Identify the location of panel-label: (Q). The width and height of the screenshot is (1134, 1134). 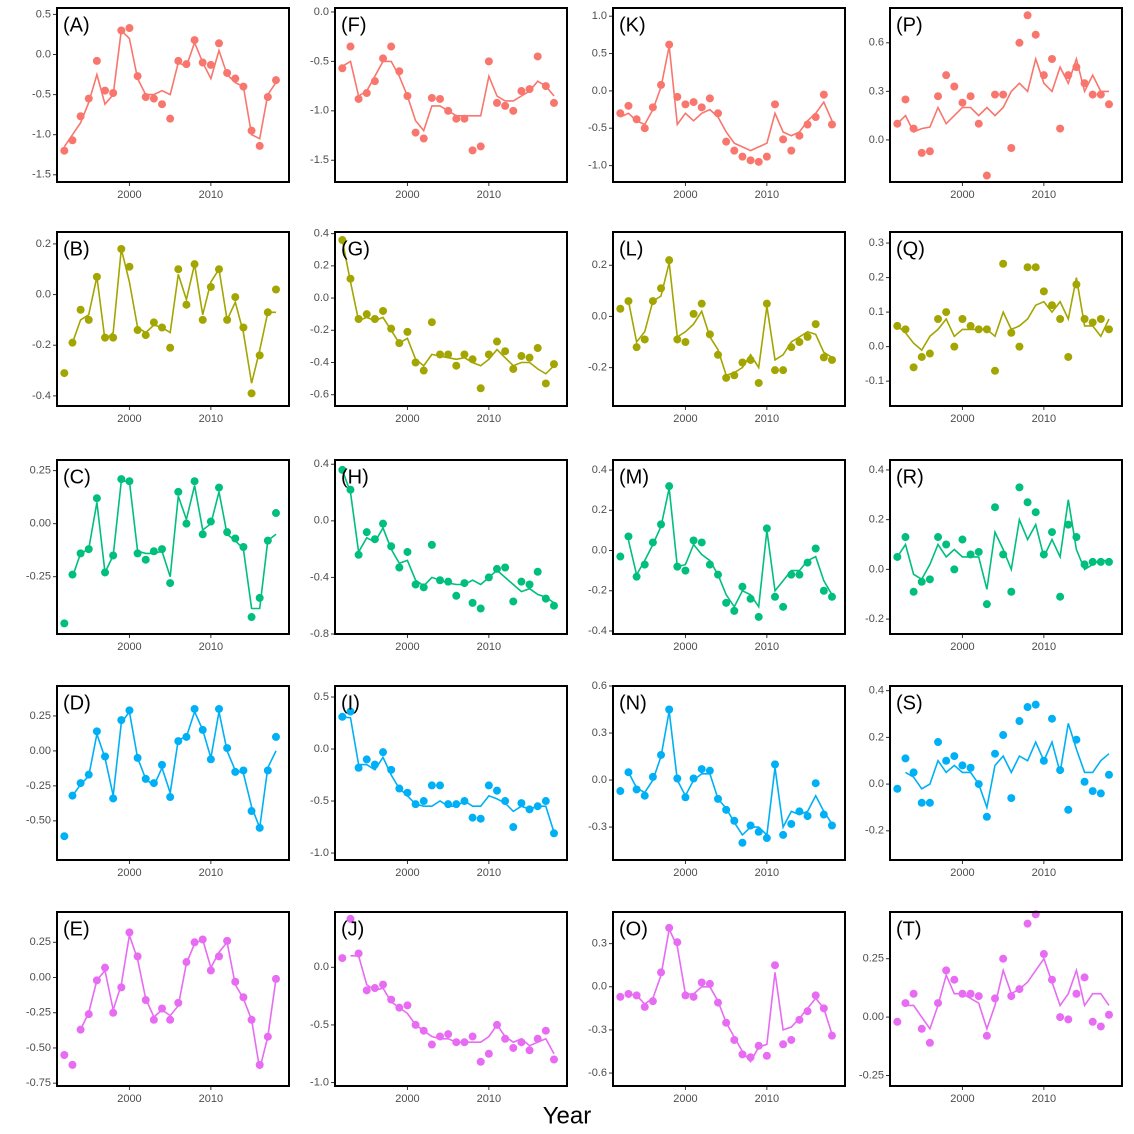
(910, 249).